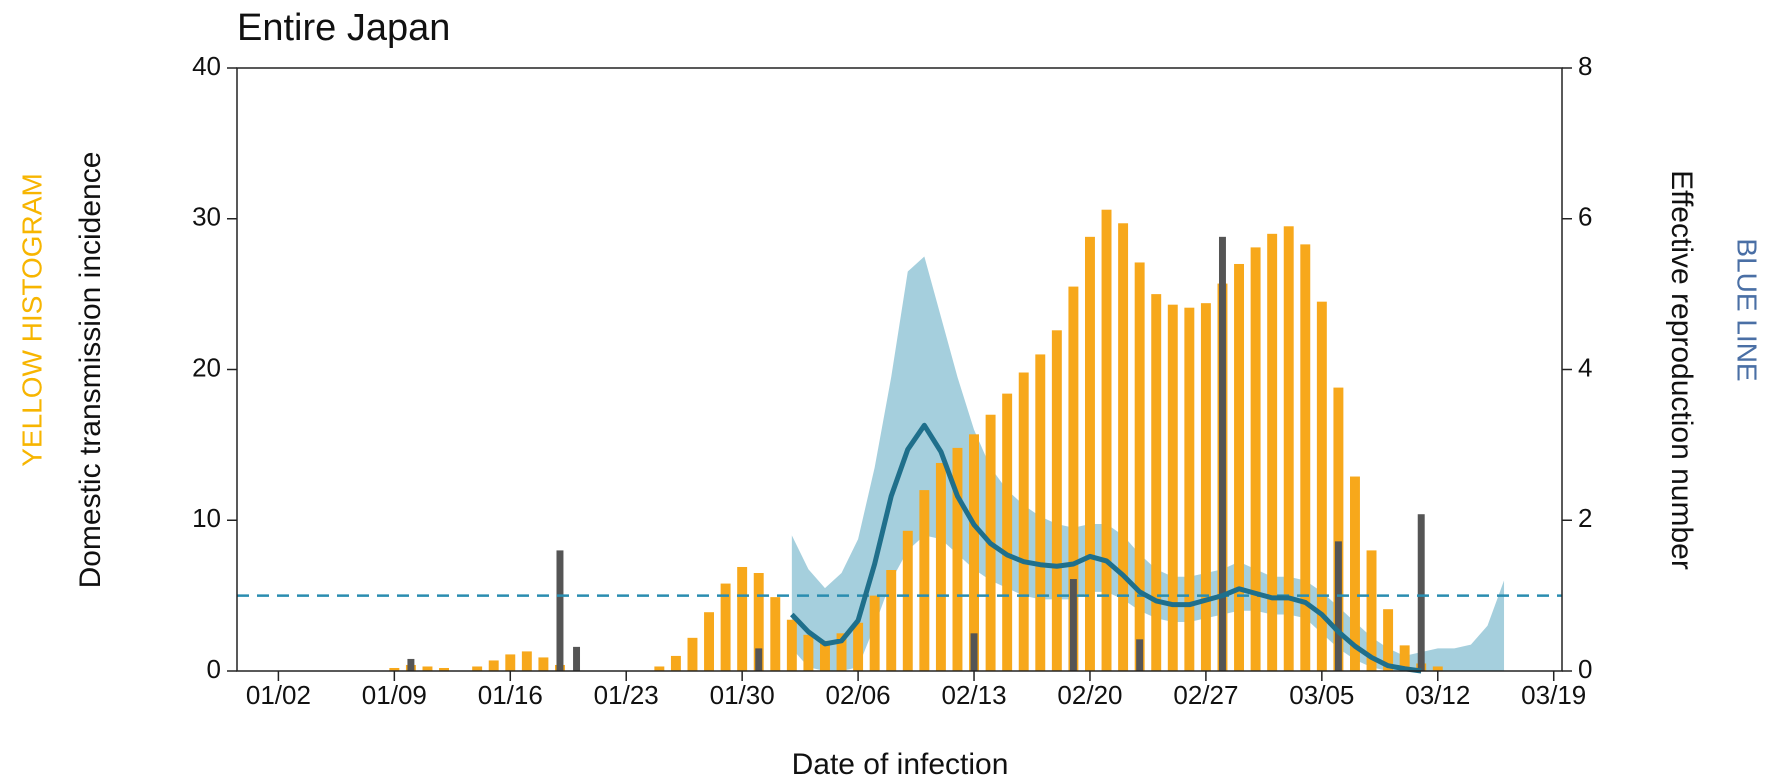  Describe the element at coordinates (1321, 695) in the screenshot. I see `x-tick-label: 03/05` at that location.